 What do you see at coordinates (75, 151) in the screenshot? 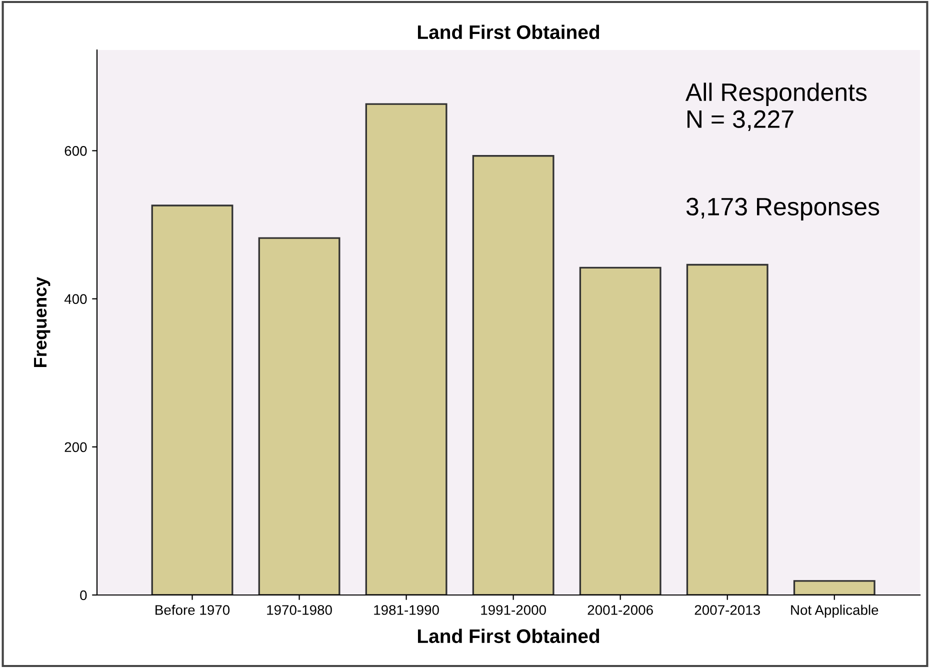
I see `y-tick-label: 600` at bounding box center [75, 151].